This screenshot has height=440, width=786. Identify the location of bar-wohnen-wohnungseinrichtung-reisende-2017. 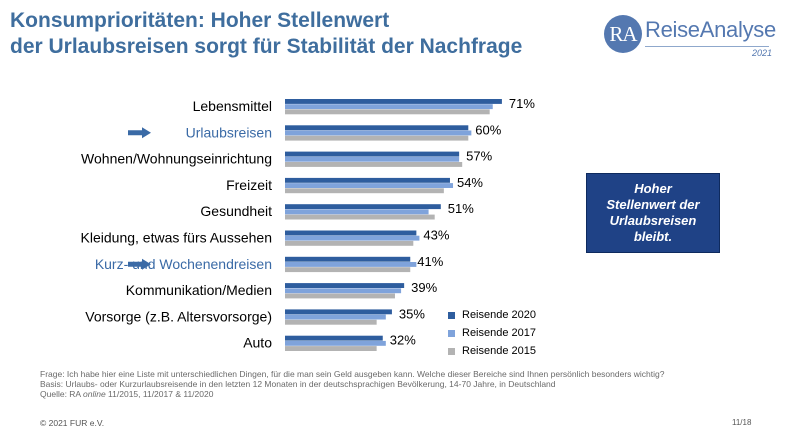
(372, 159).